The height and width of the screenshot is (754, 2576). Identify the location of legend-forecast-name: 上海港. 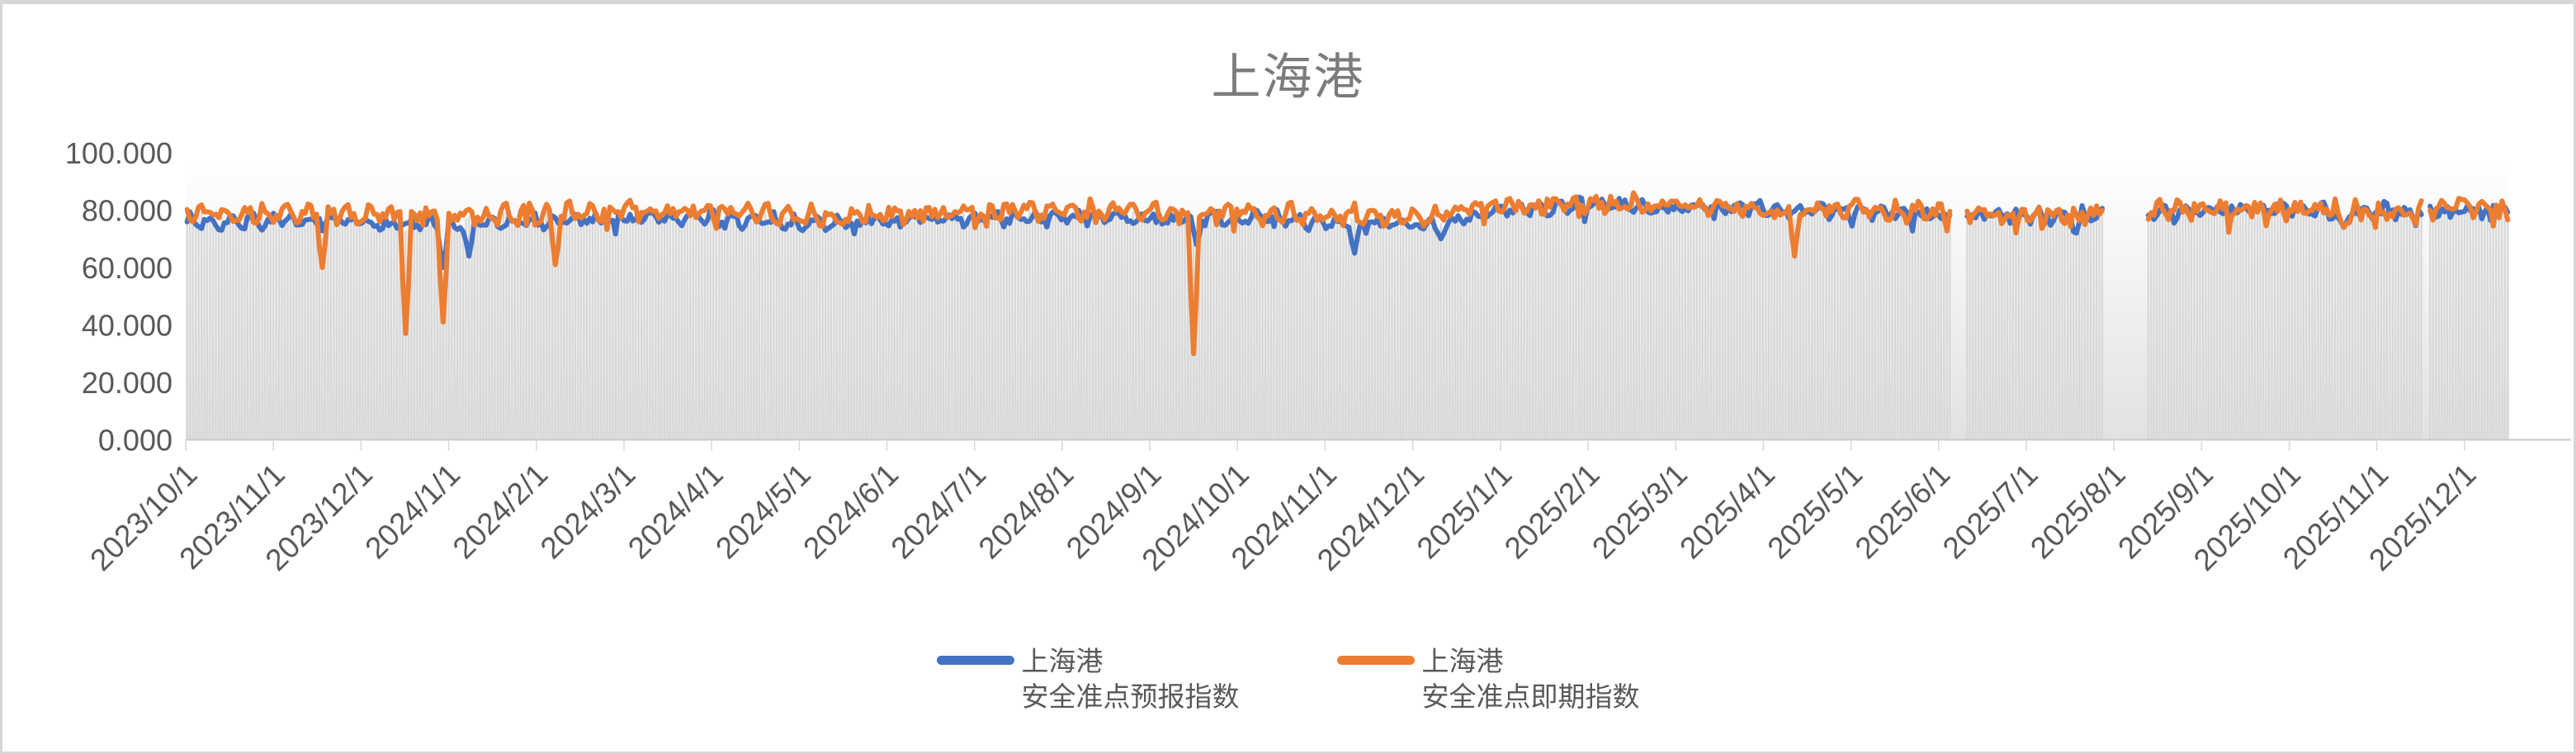
(1062, 661).